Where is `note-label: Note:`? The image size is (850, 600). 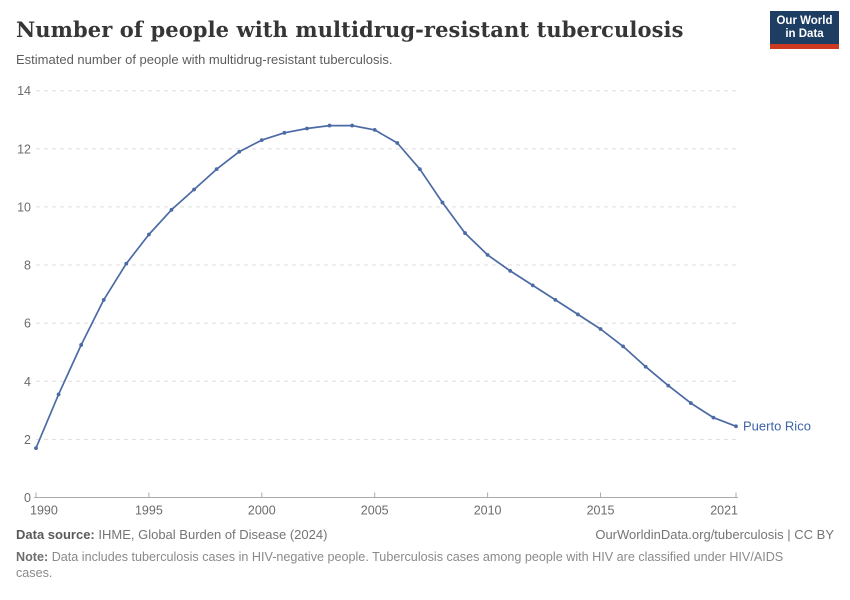 note-label: Note: is located at coordinates (32, 557).